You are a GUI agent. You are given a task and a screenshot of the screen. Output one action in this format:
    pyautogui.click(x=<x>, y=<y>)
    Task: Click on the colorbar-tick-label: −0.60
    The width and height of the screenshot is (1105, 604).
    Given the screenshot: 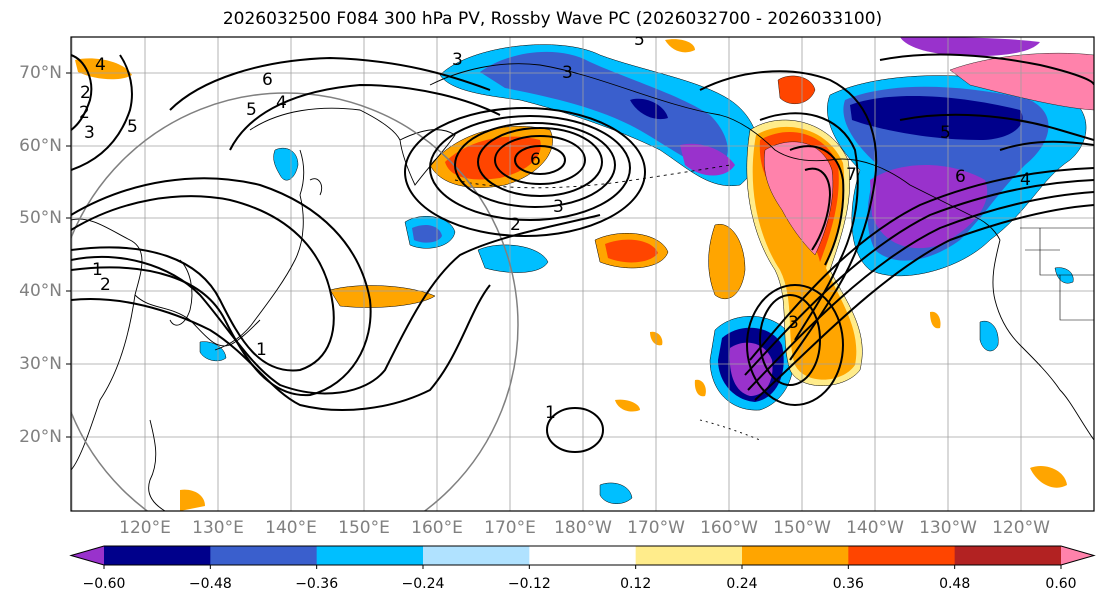 What is the action you would take?
    pyautogui.click(x=104, y=584)
    